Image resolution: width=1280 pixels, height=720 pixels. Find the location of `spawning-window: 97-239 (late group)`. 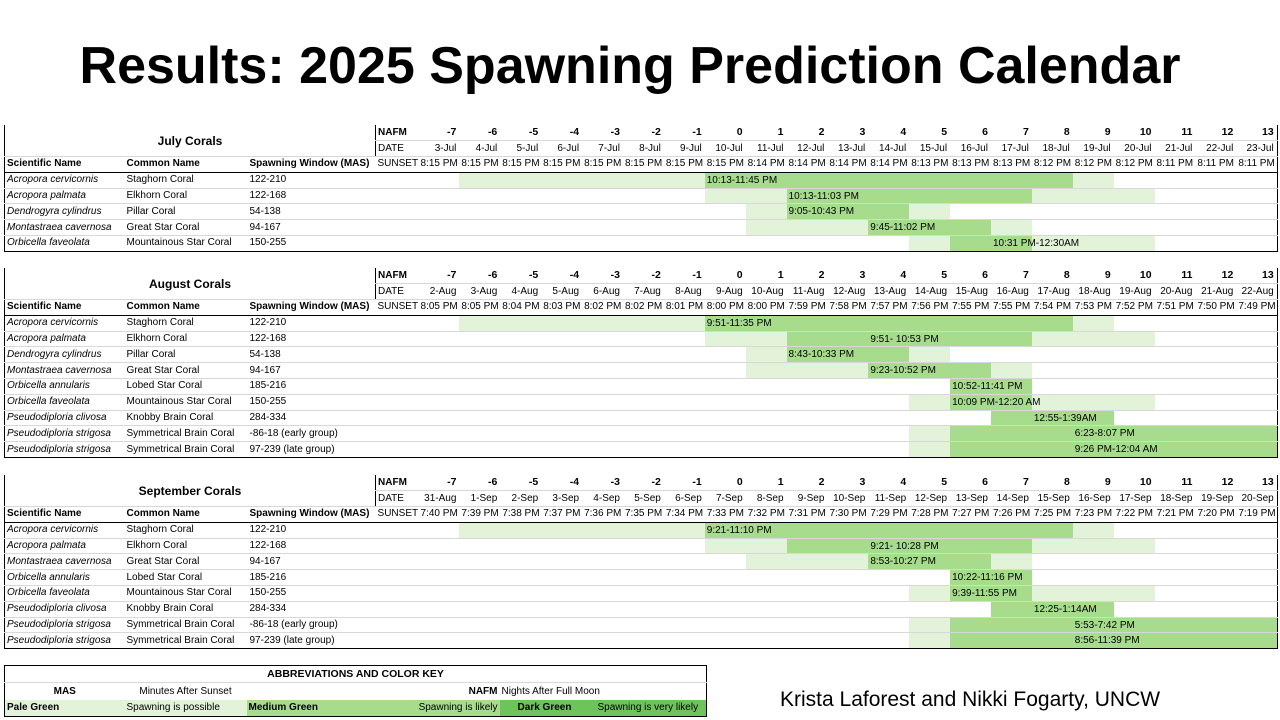

spawning-window: 97-239 (late group) is located at coordinates (311, 641).